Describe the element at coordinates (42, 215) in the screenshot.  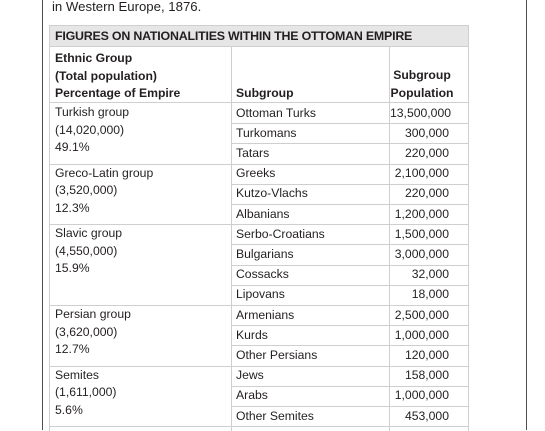
I see `page-frame-left` at that location.